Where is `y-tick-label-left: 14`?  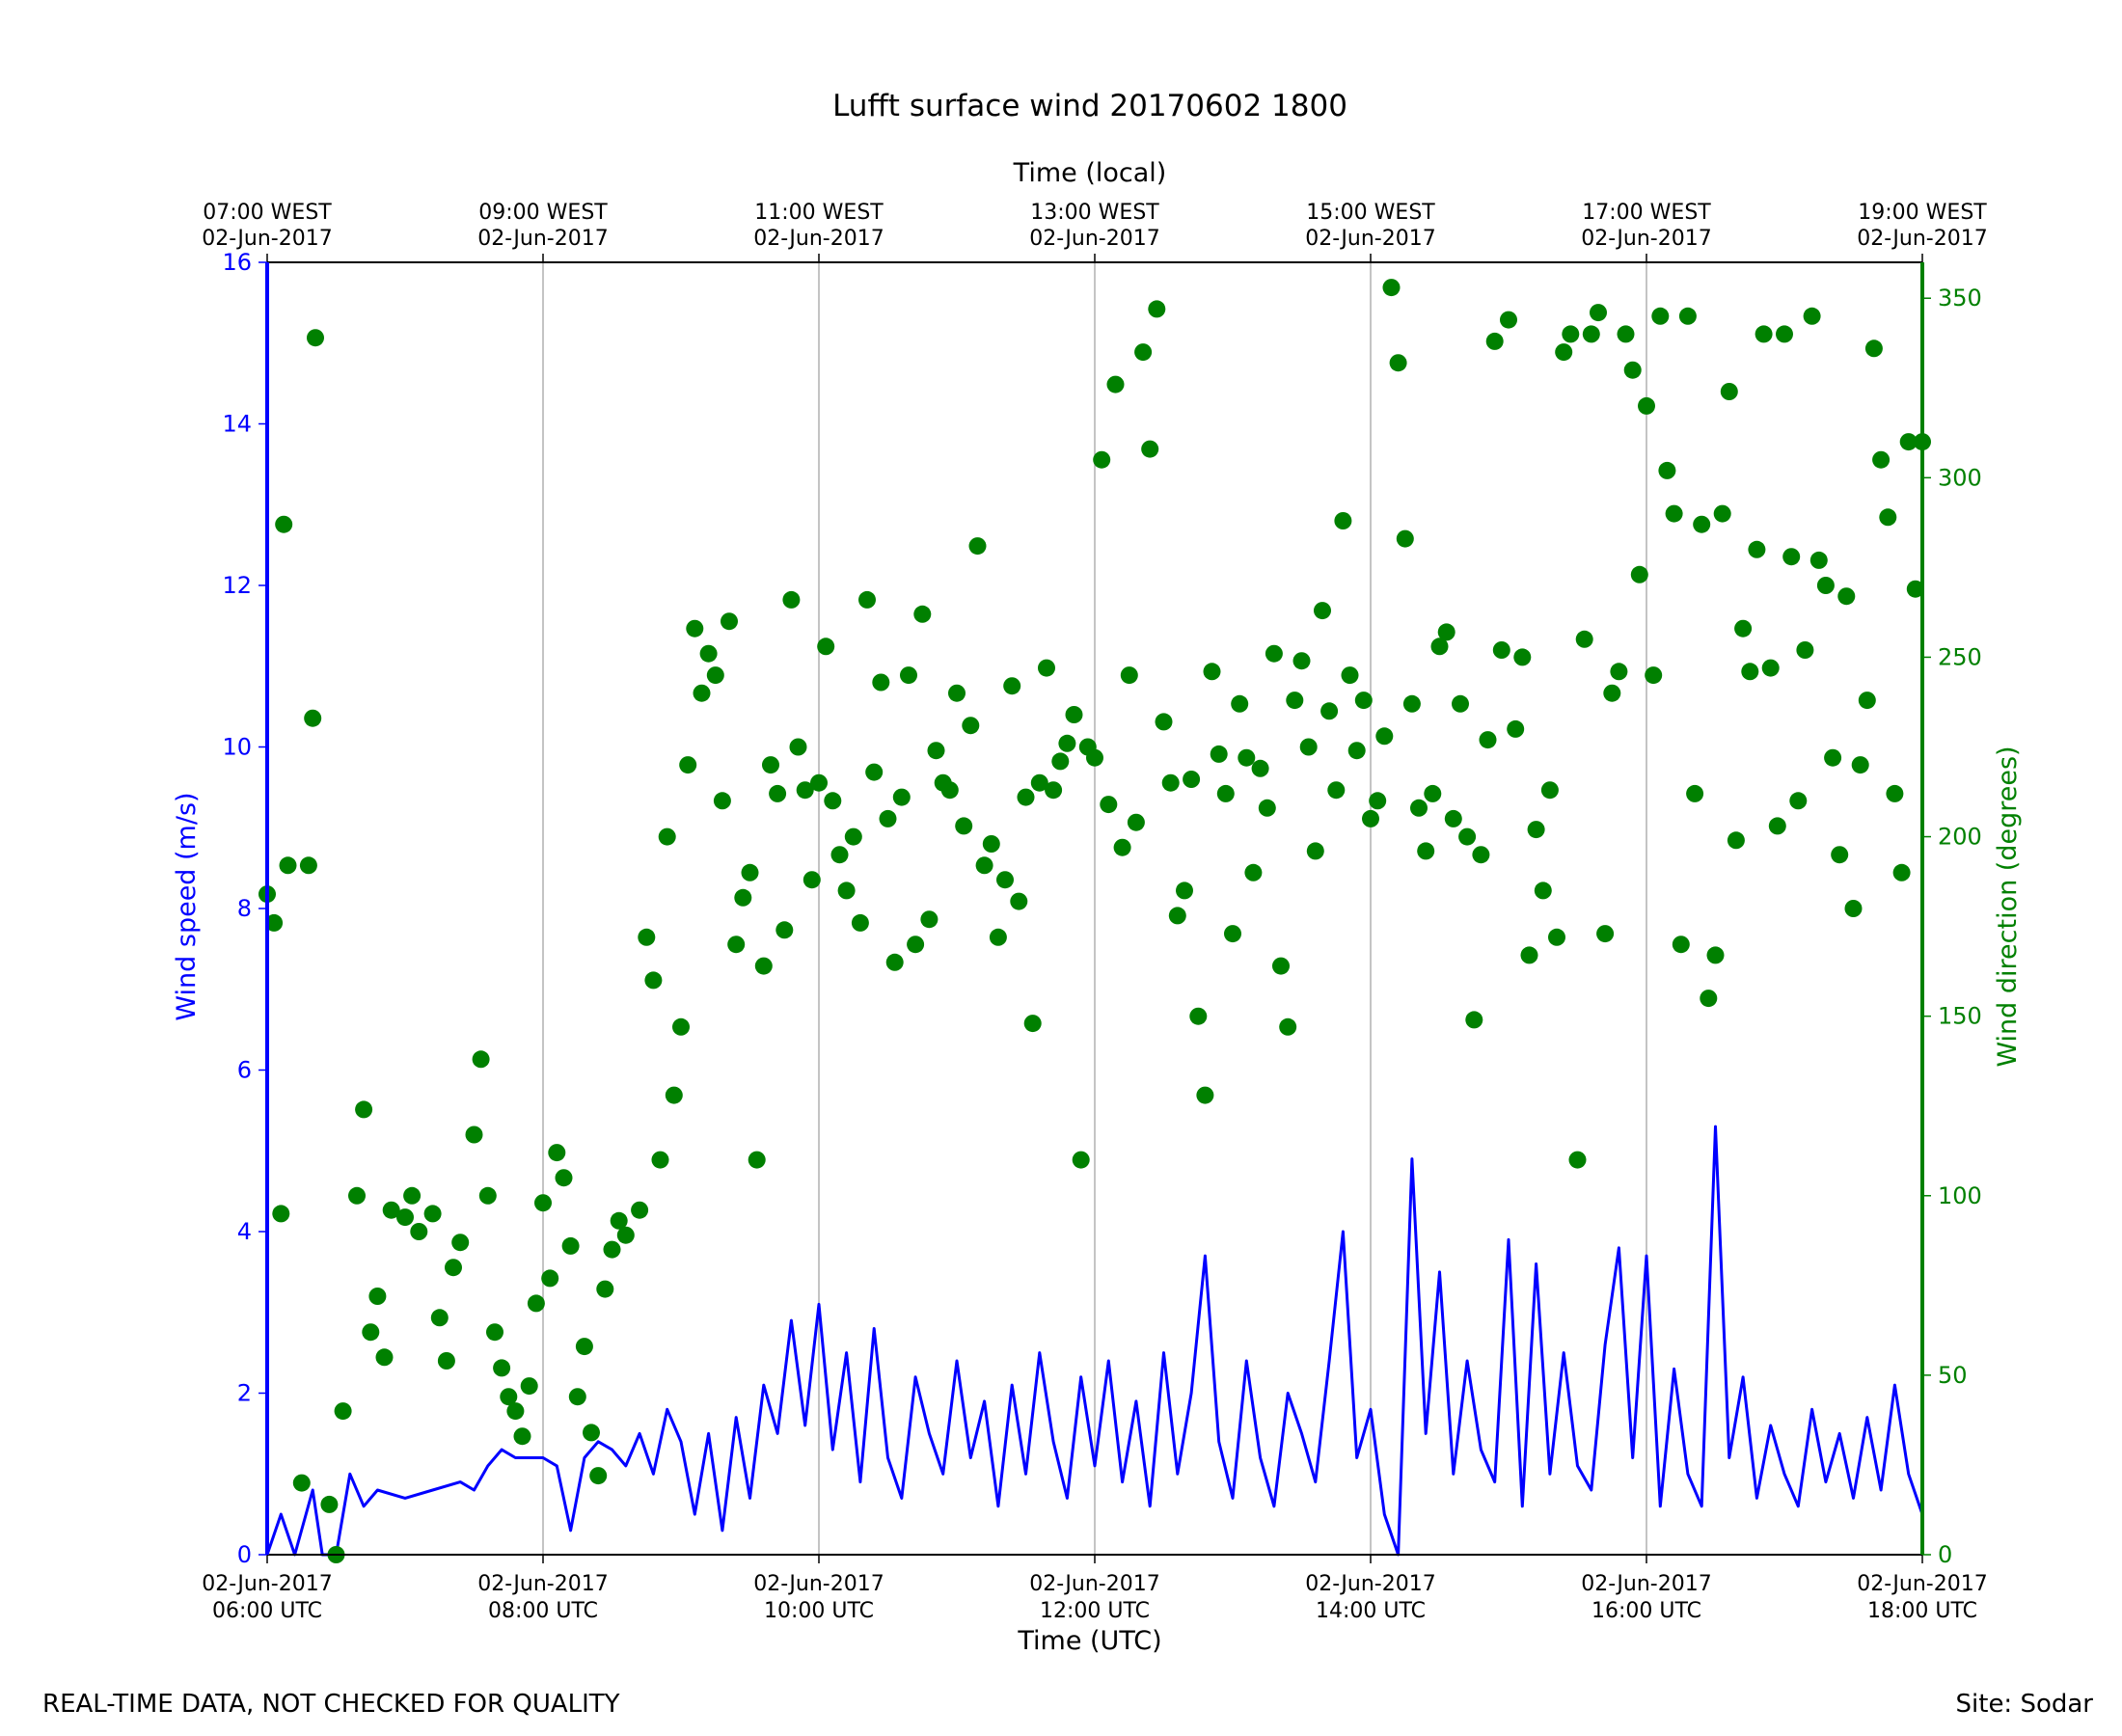
y-tick-label-left: 14 is located at coordinates (237, 424).